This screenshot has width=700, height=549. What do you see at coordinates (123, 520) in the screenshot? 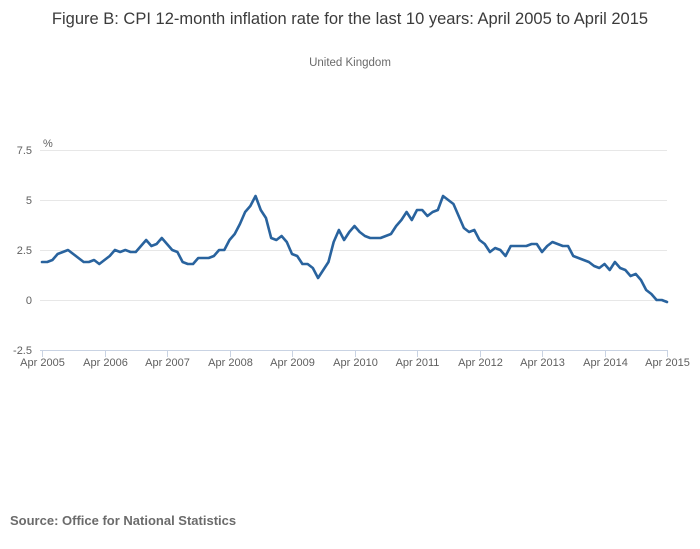
I see `source-note: Source: Office for National Statistics` at bounding box center [123, 520].